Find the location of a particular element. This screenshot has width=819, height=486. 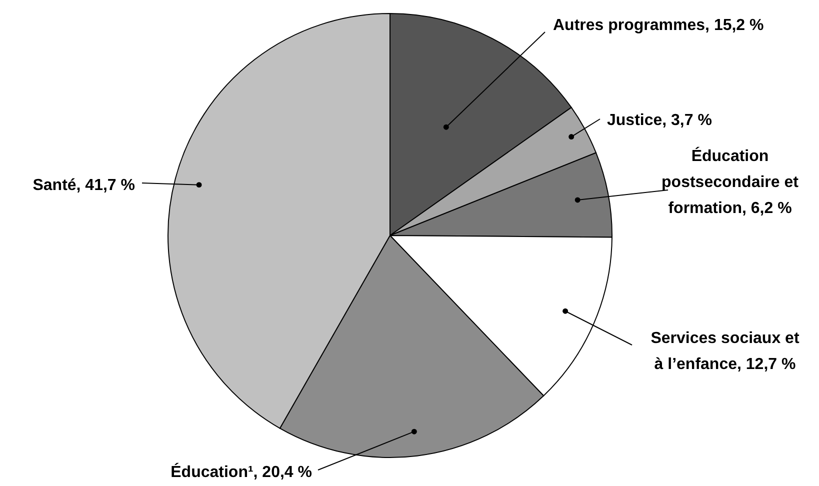

slice-label: Justice, 3,7 % is located at coordinates (659, 120).